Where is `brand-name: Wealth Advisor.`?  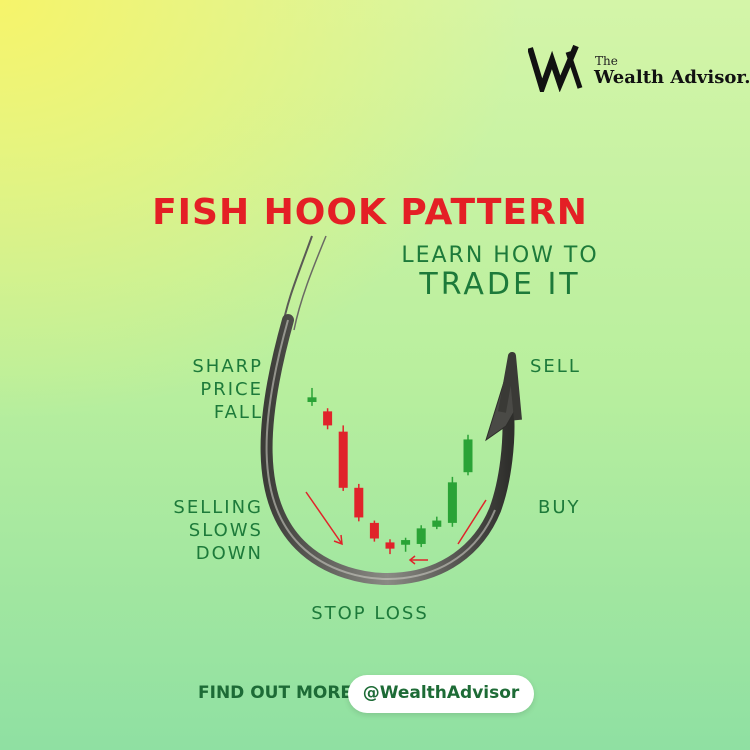 brand-name: Wealth Advisor. is located at coordinates (672, 77).